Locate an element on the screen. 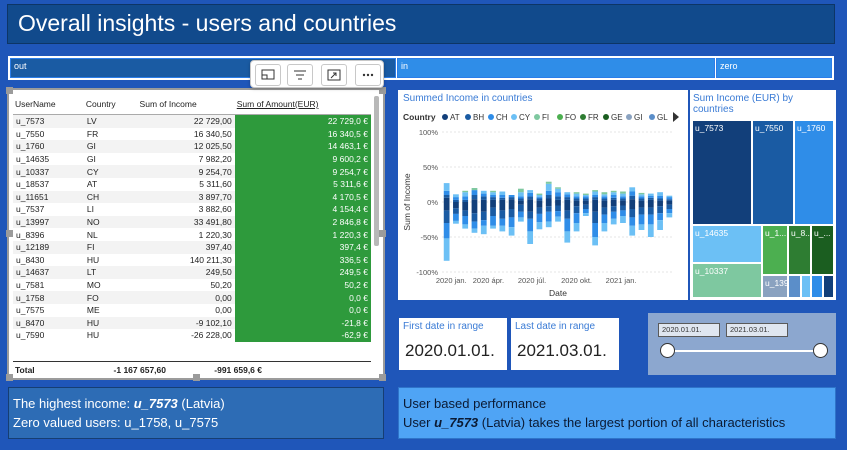  table-row: u_14635 GI 7 982,20 9 600,2 € is located at coordinates (192, 159).